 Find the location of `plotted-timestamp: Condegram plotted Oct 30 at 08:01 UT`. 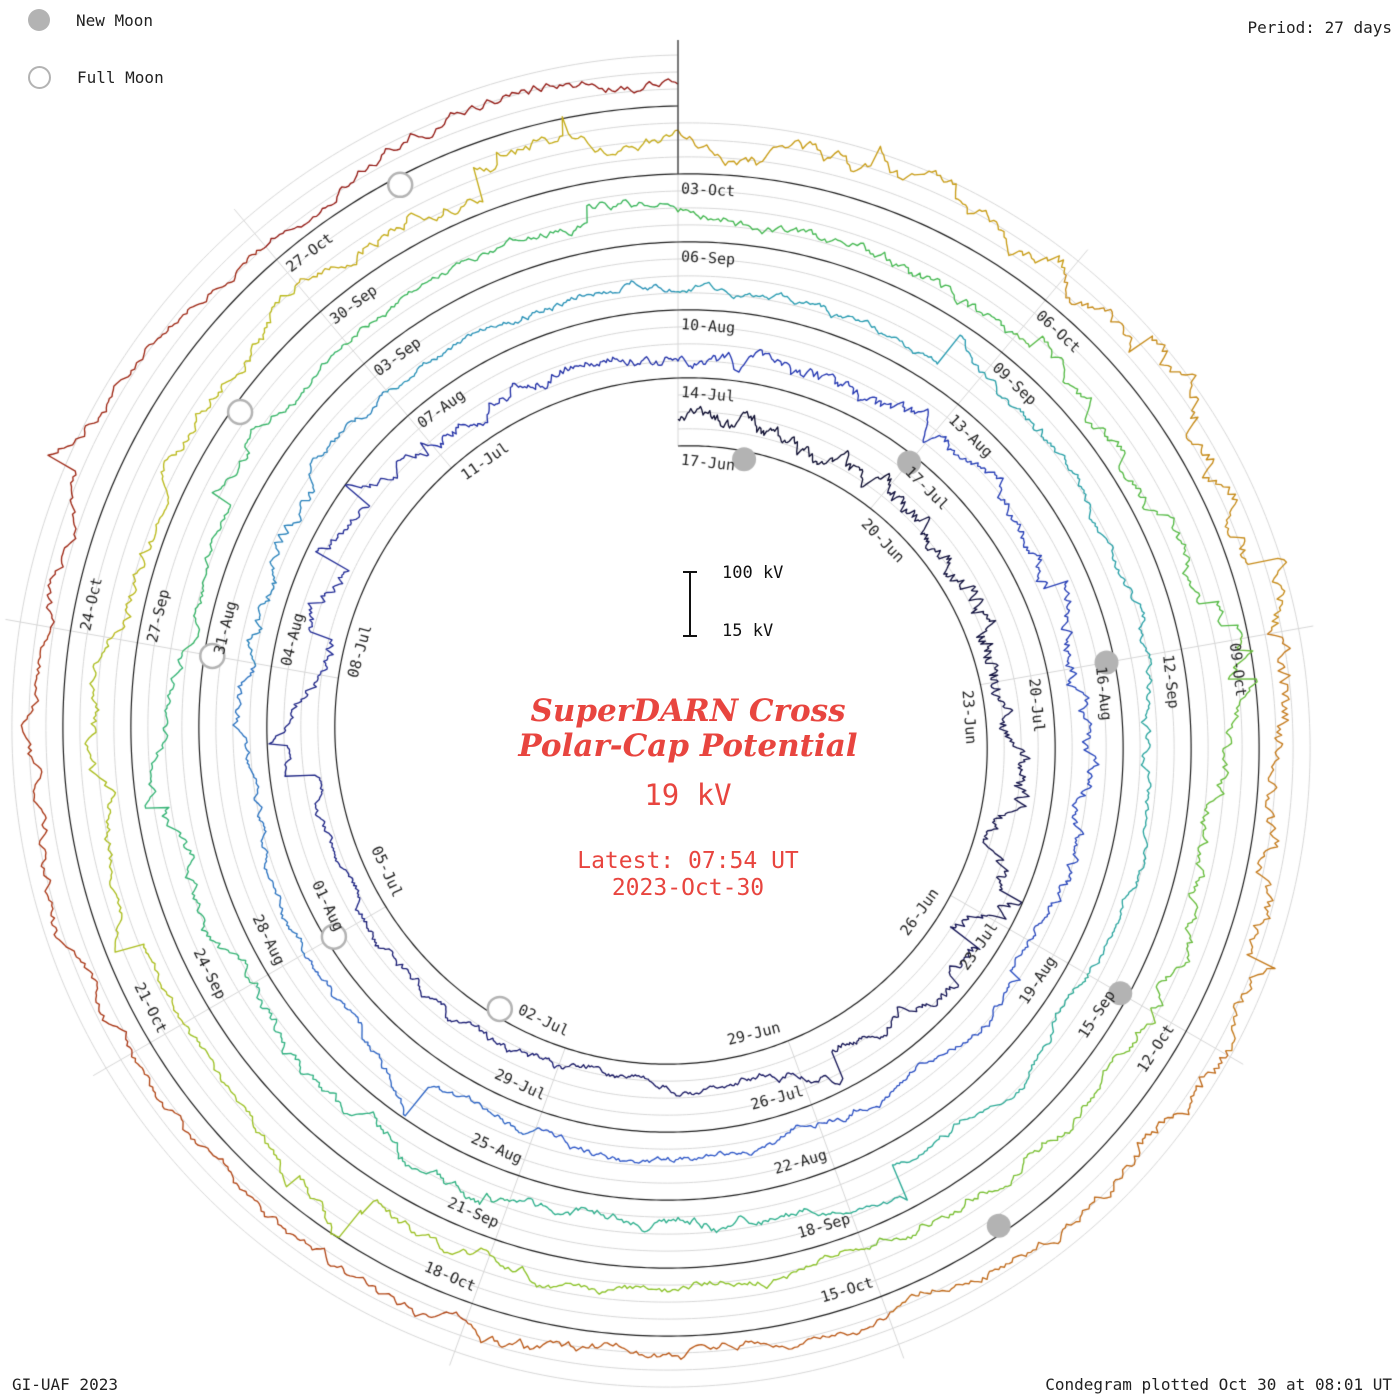

plotted-timestamp: Condegram plotted Oct 30 at 08:01 UT is located at coordinates (1218, 1384).